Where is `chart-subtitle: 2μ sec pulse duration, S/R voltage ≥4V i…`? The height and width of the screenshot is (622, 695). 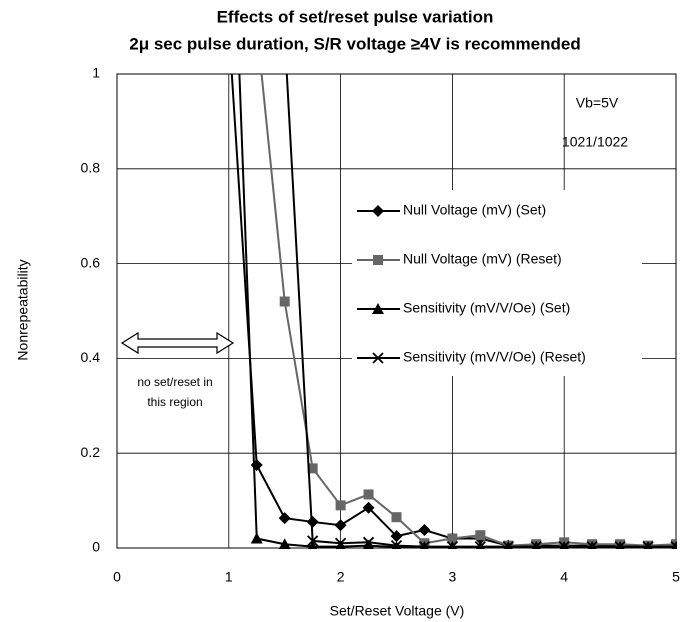 chart-subtitle: 2μ sec pulse duration, S/R voltage ≥4V i… is located at coordinates (354, 43).